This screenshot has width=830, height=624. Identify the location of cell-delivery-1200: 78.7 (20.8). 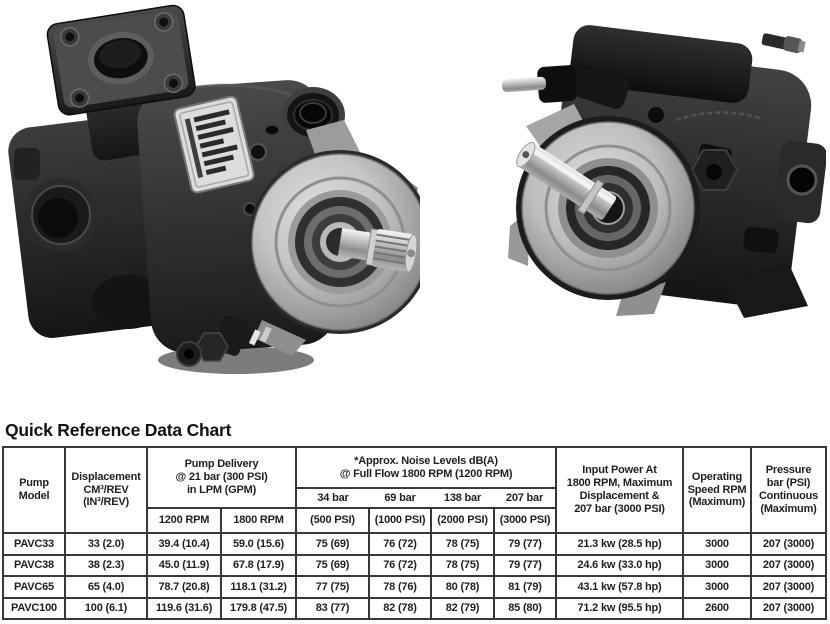
(184, 587).